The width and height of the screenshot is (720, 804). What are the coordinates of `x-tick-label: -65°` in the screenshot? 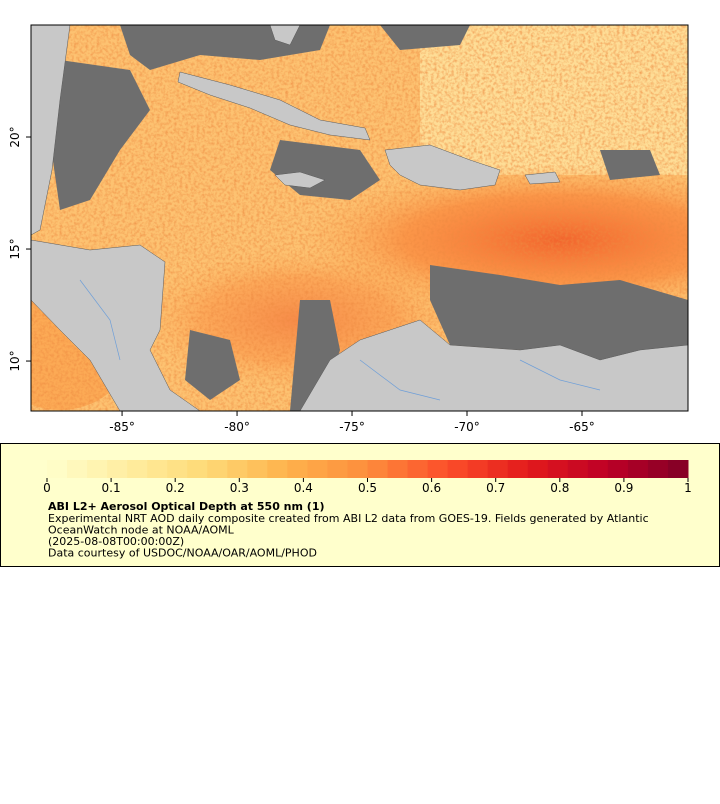 It's located at (582, 427).